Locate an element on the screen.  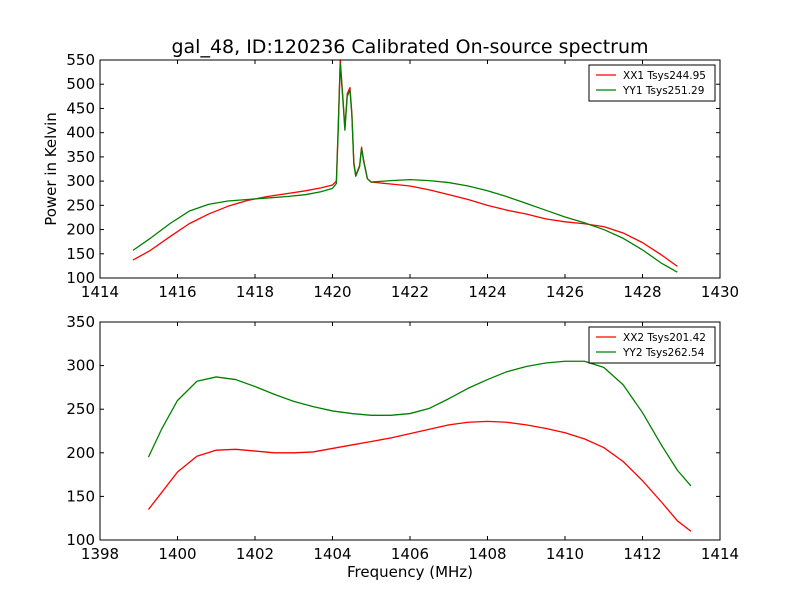
x-tick-label: 1416 is located at coordinates (177, 292).